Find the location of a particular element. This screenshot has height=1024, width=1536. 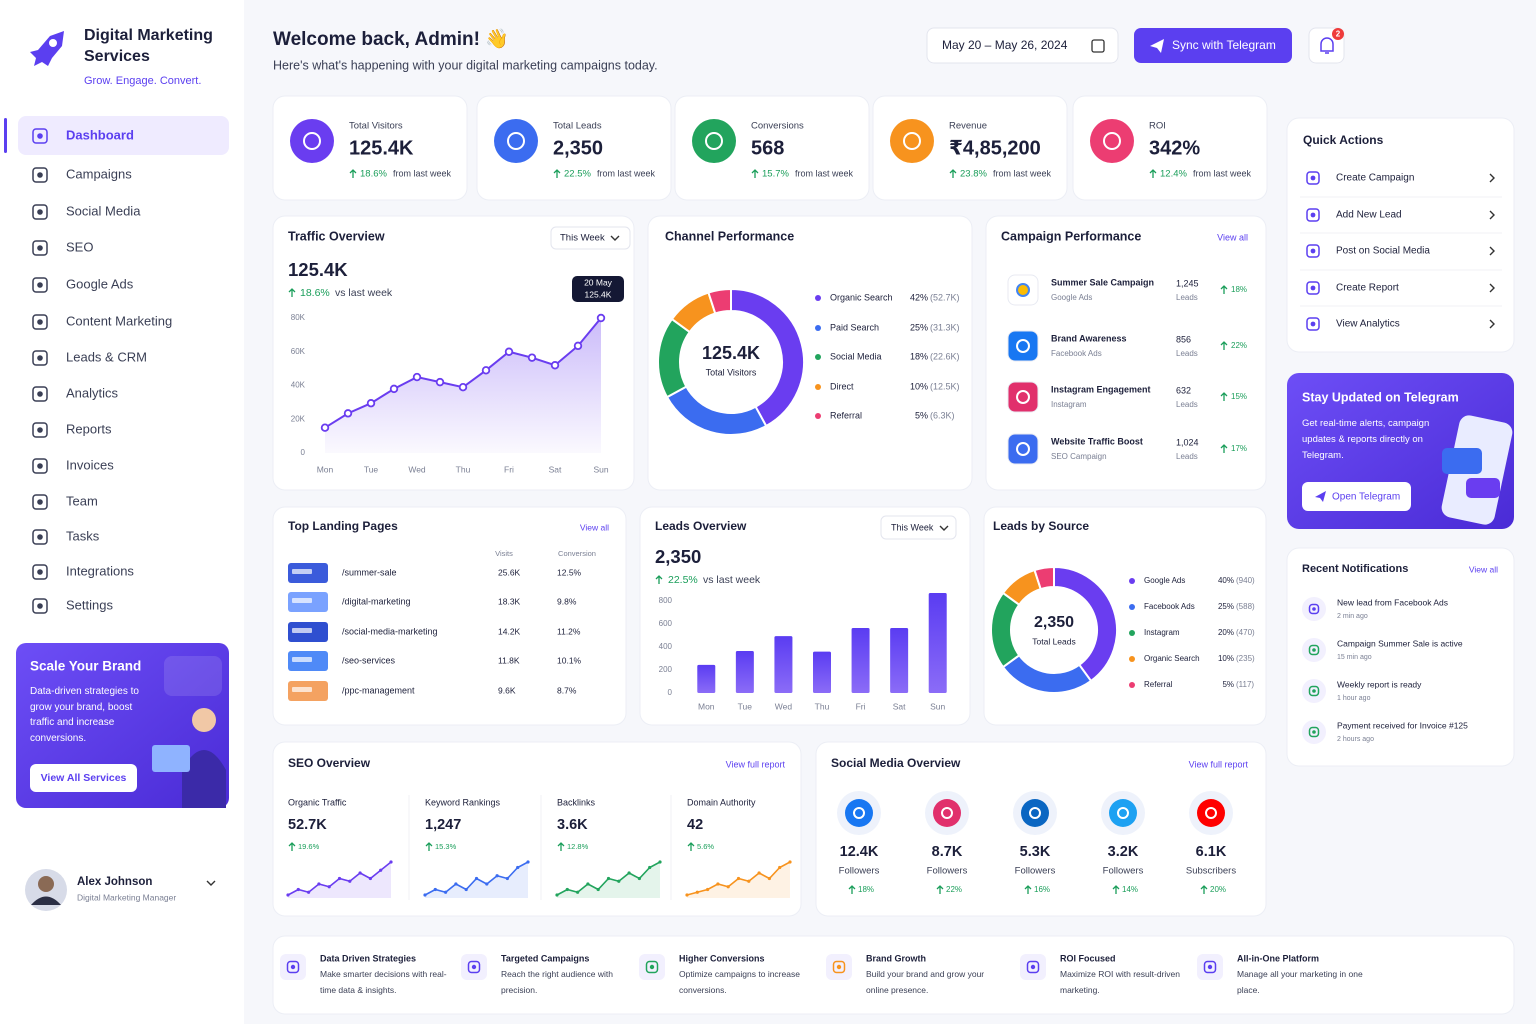

line-area is located at coordinates (463, 385).